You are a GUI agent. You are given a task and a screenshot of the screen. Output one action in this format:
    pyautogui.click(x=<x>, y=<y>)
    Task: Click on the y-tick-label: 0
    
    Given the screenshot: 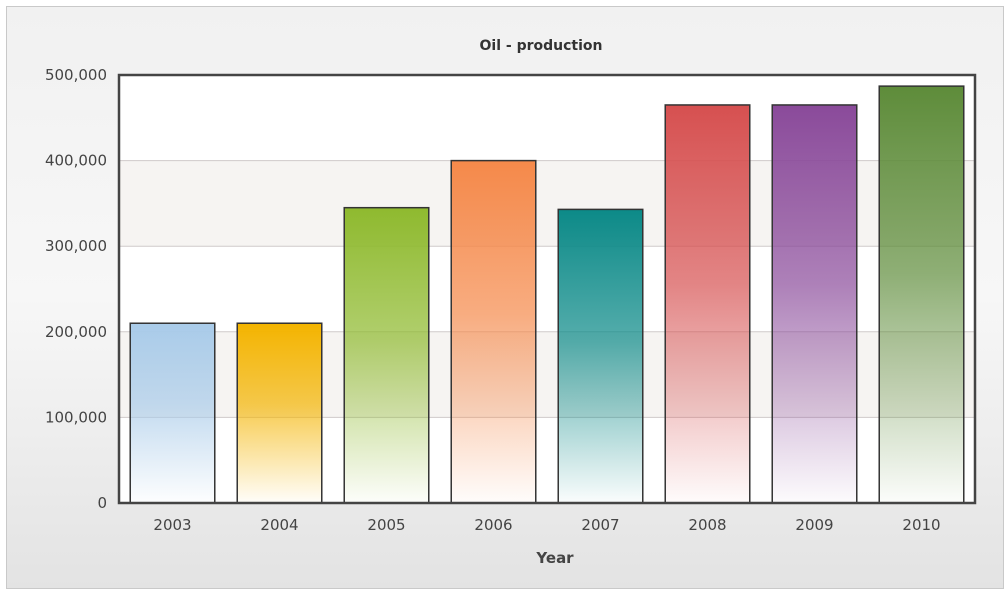 What is the action you would take?
    pyautogui.click(x=102, y=503)
    